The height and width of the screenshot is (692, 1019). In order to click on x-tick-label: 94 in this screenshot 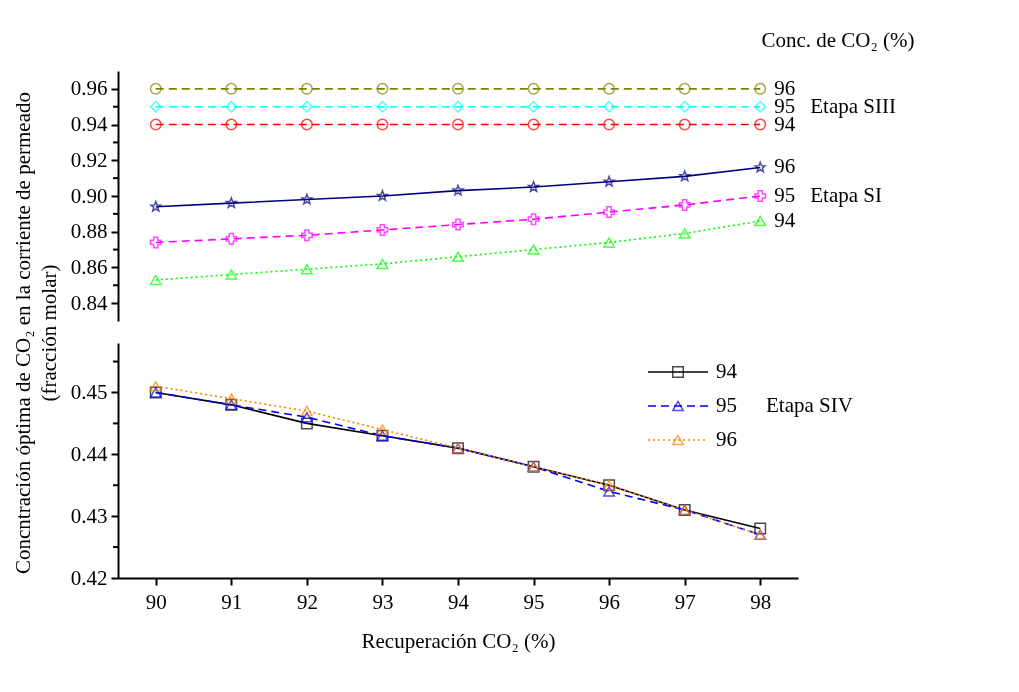, I will do `click(459, 601)`.